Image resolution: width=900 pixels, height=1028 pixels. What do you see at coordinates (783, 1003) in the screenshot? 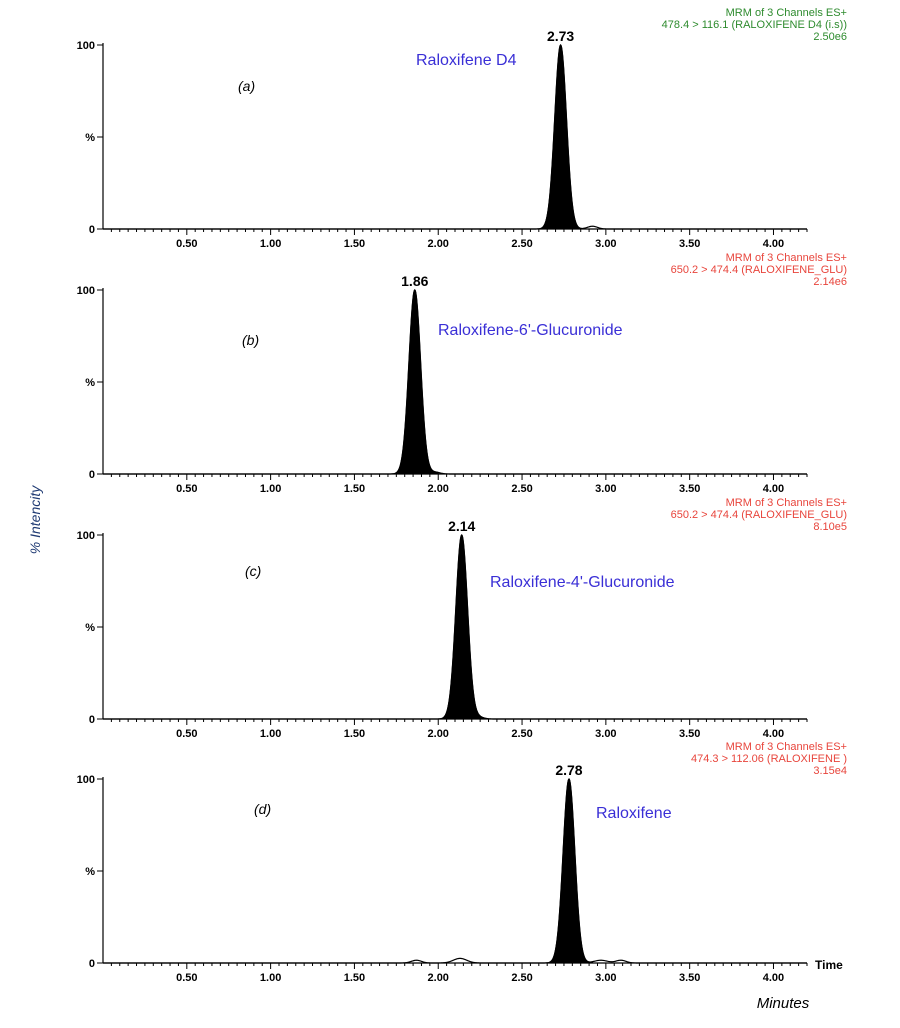
I see `x-axis-label: Minutes` at bounding box center [783, 1003].